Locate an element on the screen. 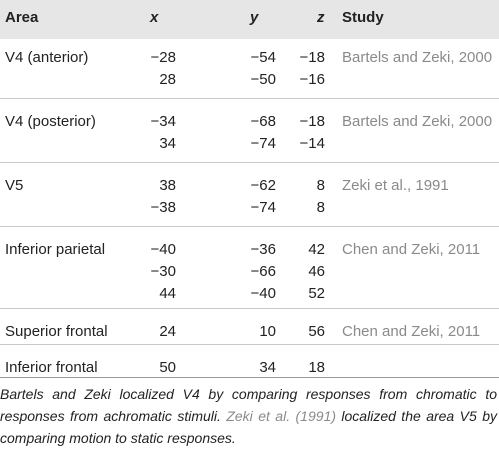  coord-x: 44 is located at coordinates (167, 293).